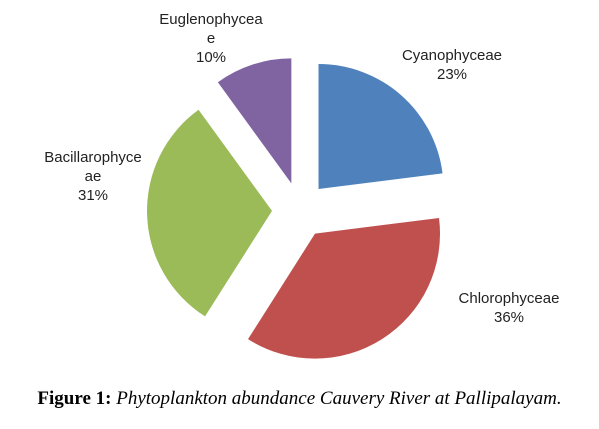 This screenshot has height=429, width=599. Describe the element at coordinates (452, 55) in the screenshot. I see `slice-label-line: Cyanophyceae` at that location.